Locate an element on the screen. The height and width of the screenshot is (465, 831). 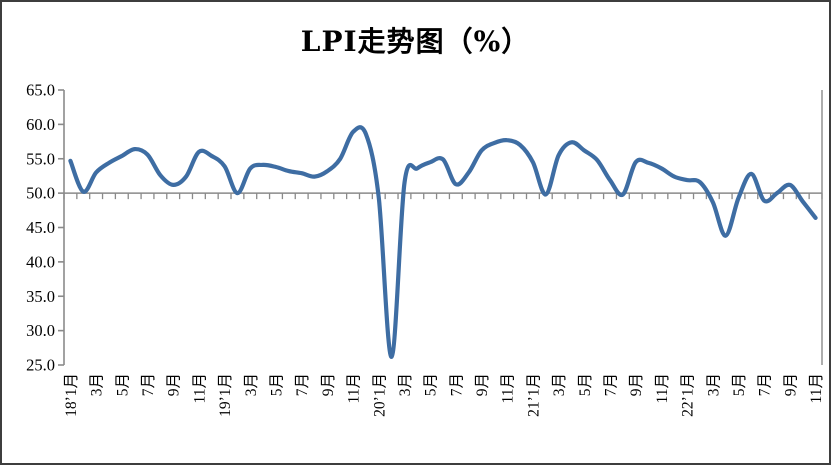
x-axis-tick-label: 22’1月 is located at coordinates (688, 395).